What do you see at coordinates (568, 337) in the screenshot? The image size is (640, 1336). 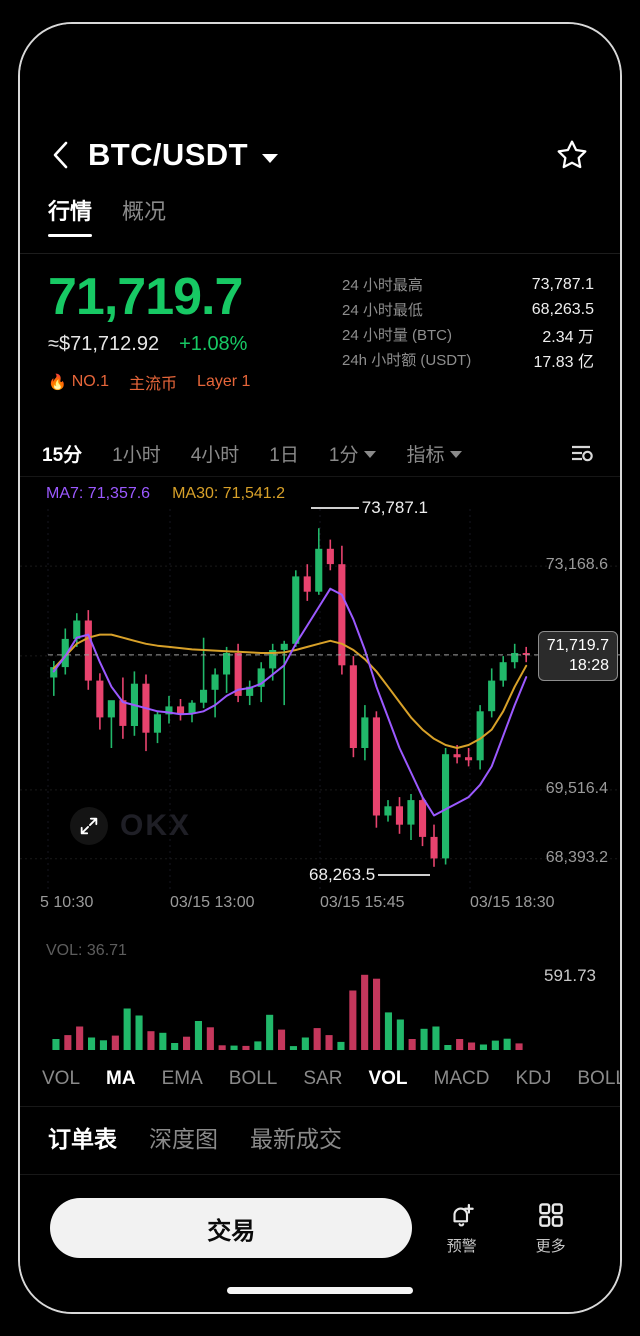 I see `stat-value: 2.34 万` at bounding box center [568, 337].